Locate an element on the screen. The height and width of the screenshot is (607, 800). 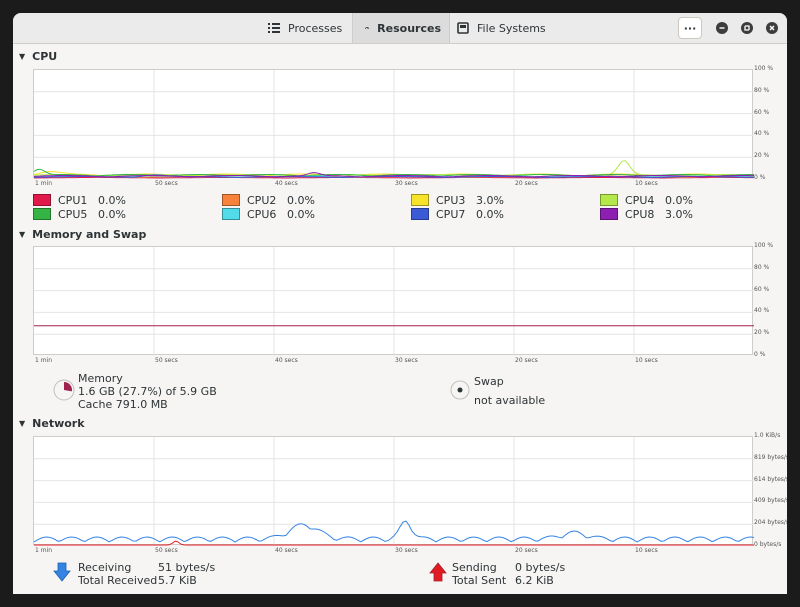
memory-y-tick-label: 60 % is located at coordinates (762, 289).